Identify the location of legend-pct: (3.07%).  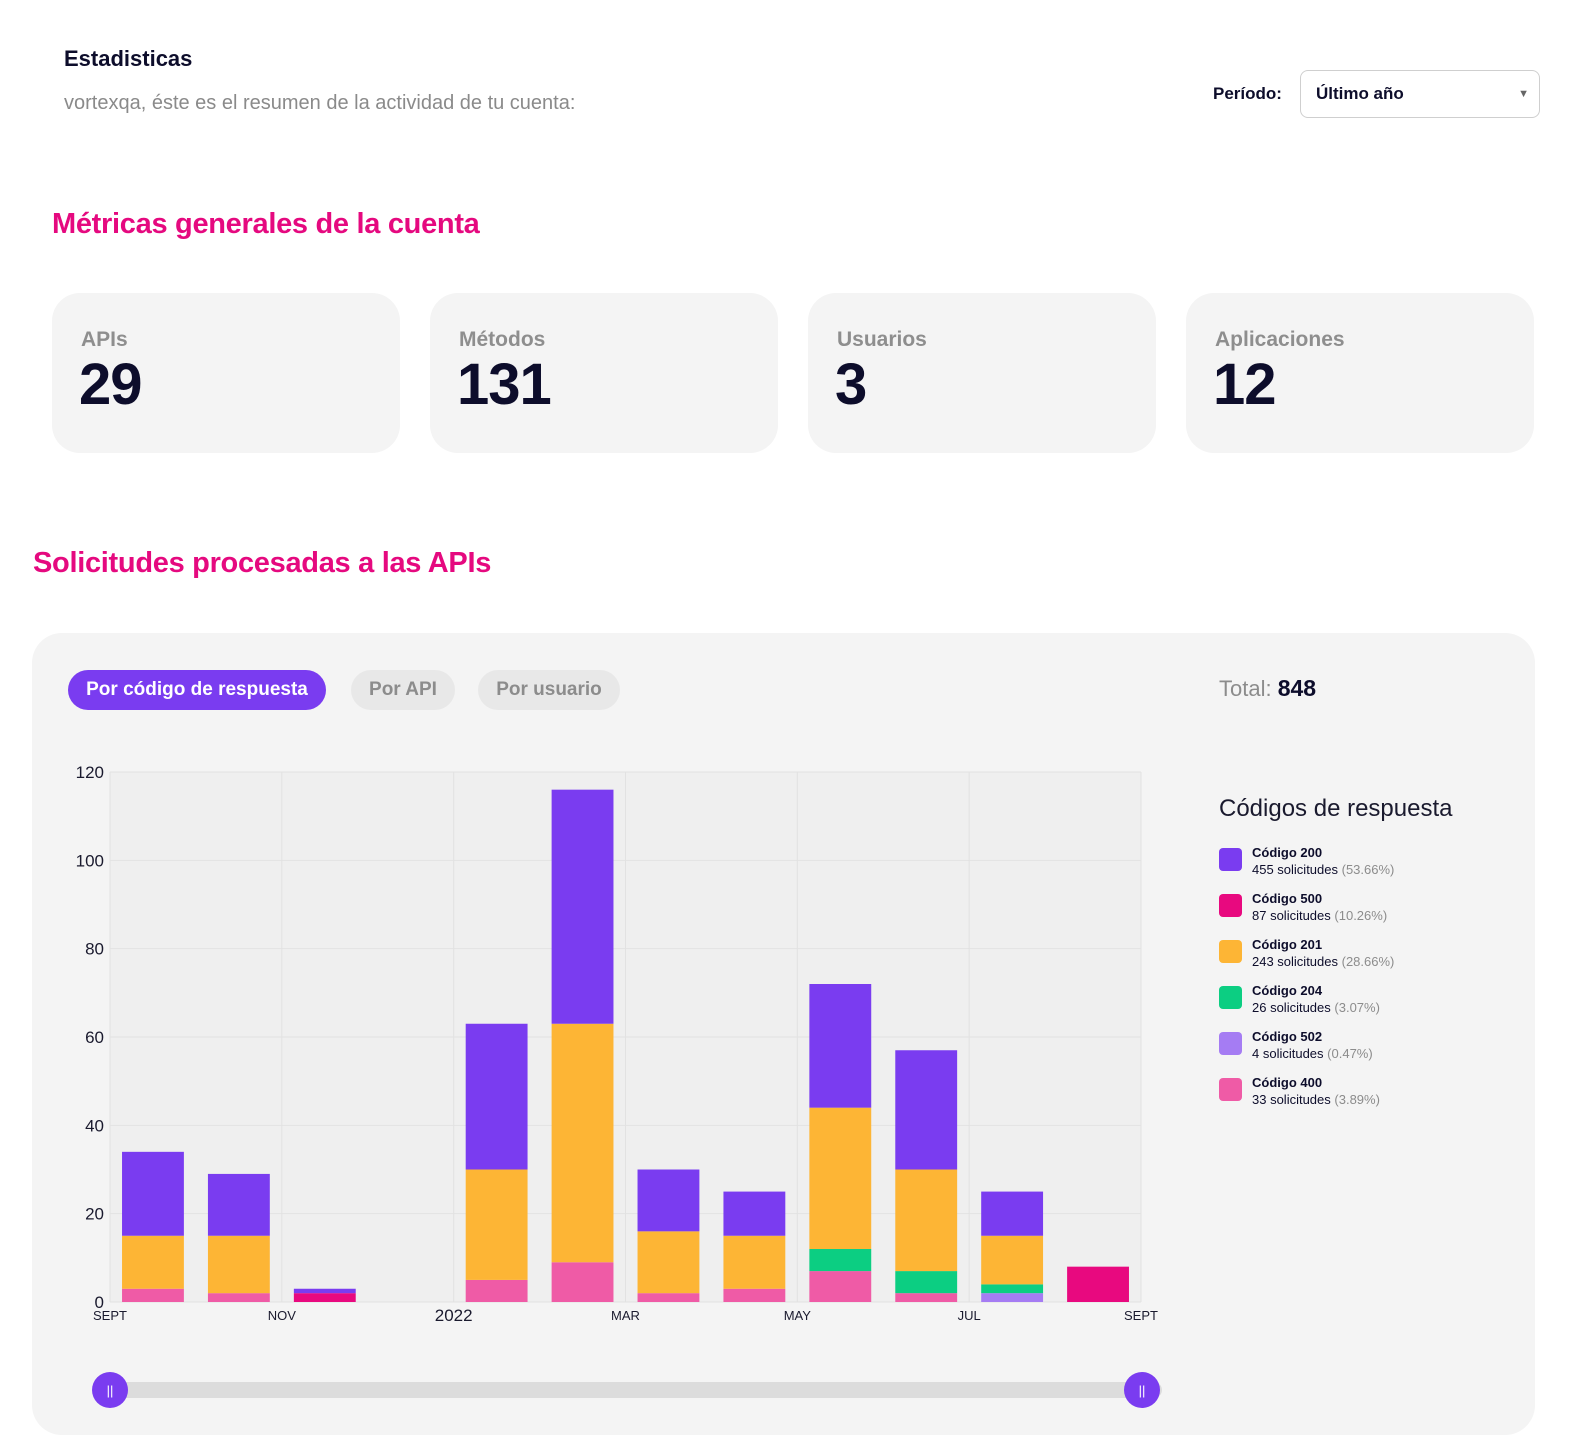
(1357, 1007).